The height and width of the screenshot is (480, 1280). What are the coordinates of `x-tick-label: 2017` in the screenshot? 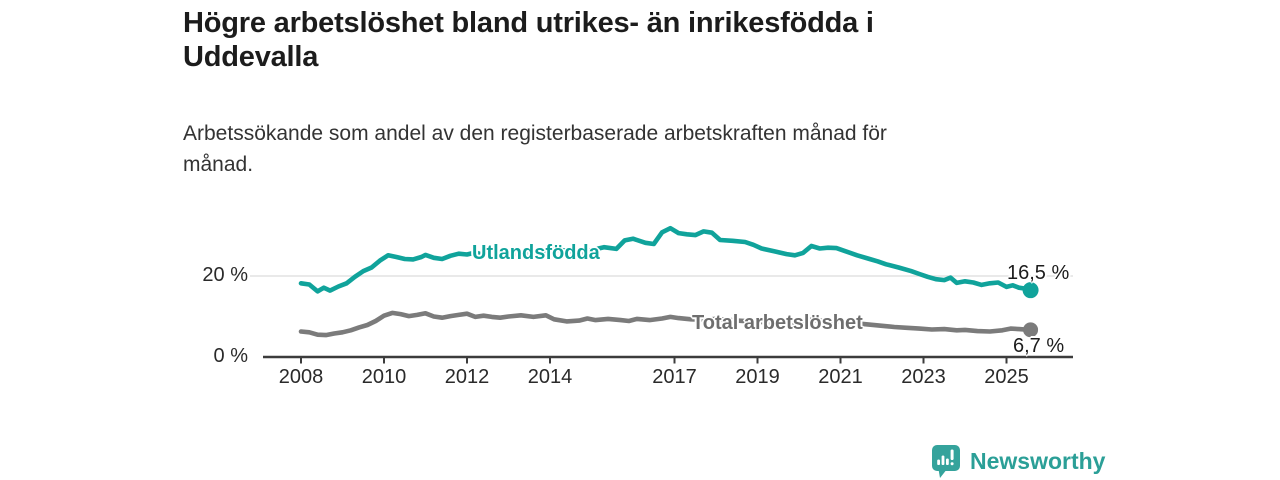 It's located at (674, 377).